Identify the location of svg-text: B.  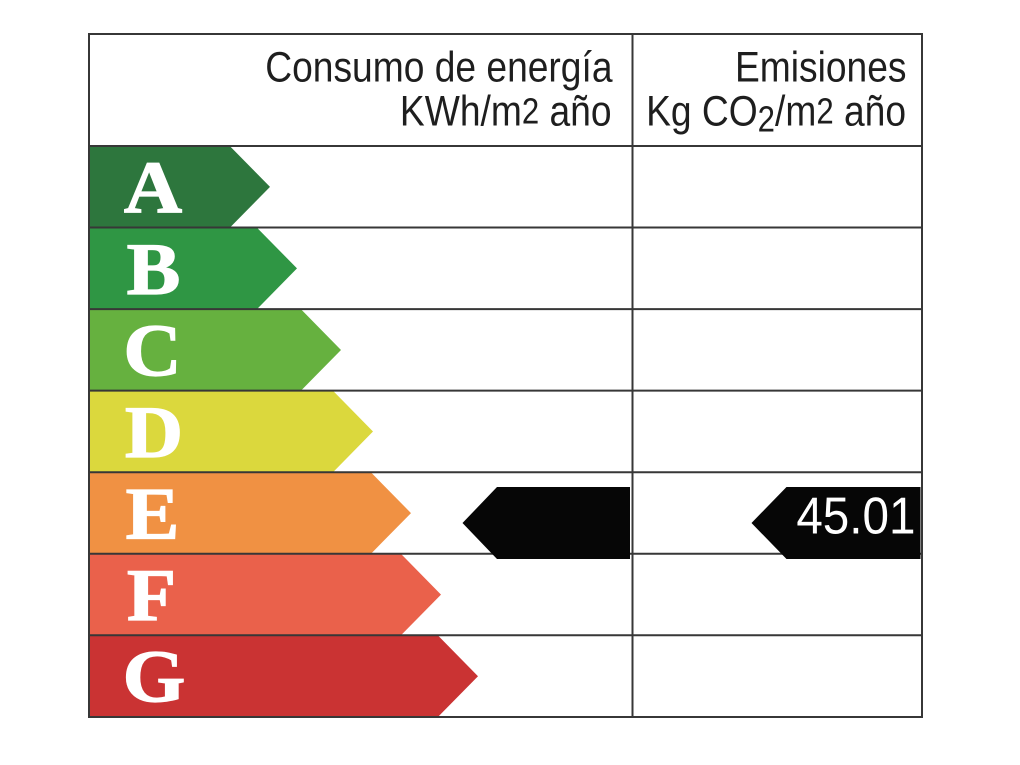
(154, 269).